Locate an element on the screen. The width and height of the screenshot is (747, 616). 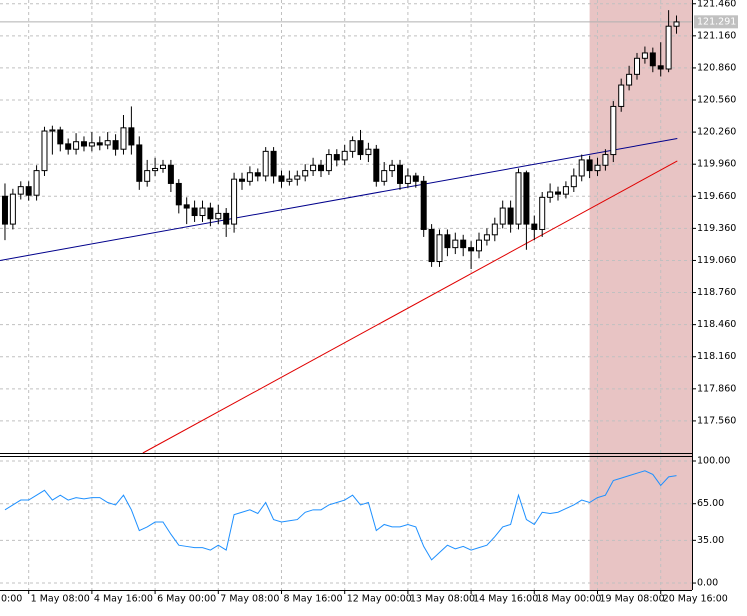
current-price-label: 121.291 is located at coordinates (716, 21).